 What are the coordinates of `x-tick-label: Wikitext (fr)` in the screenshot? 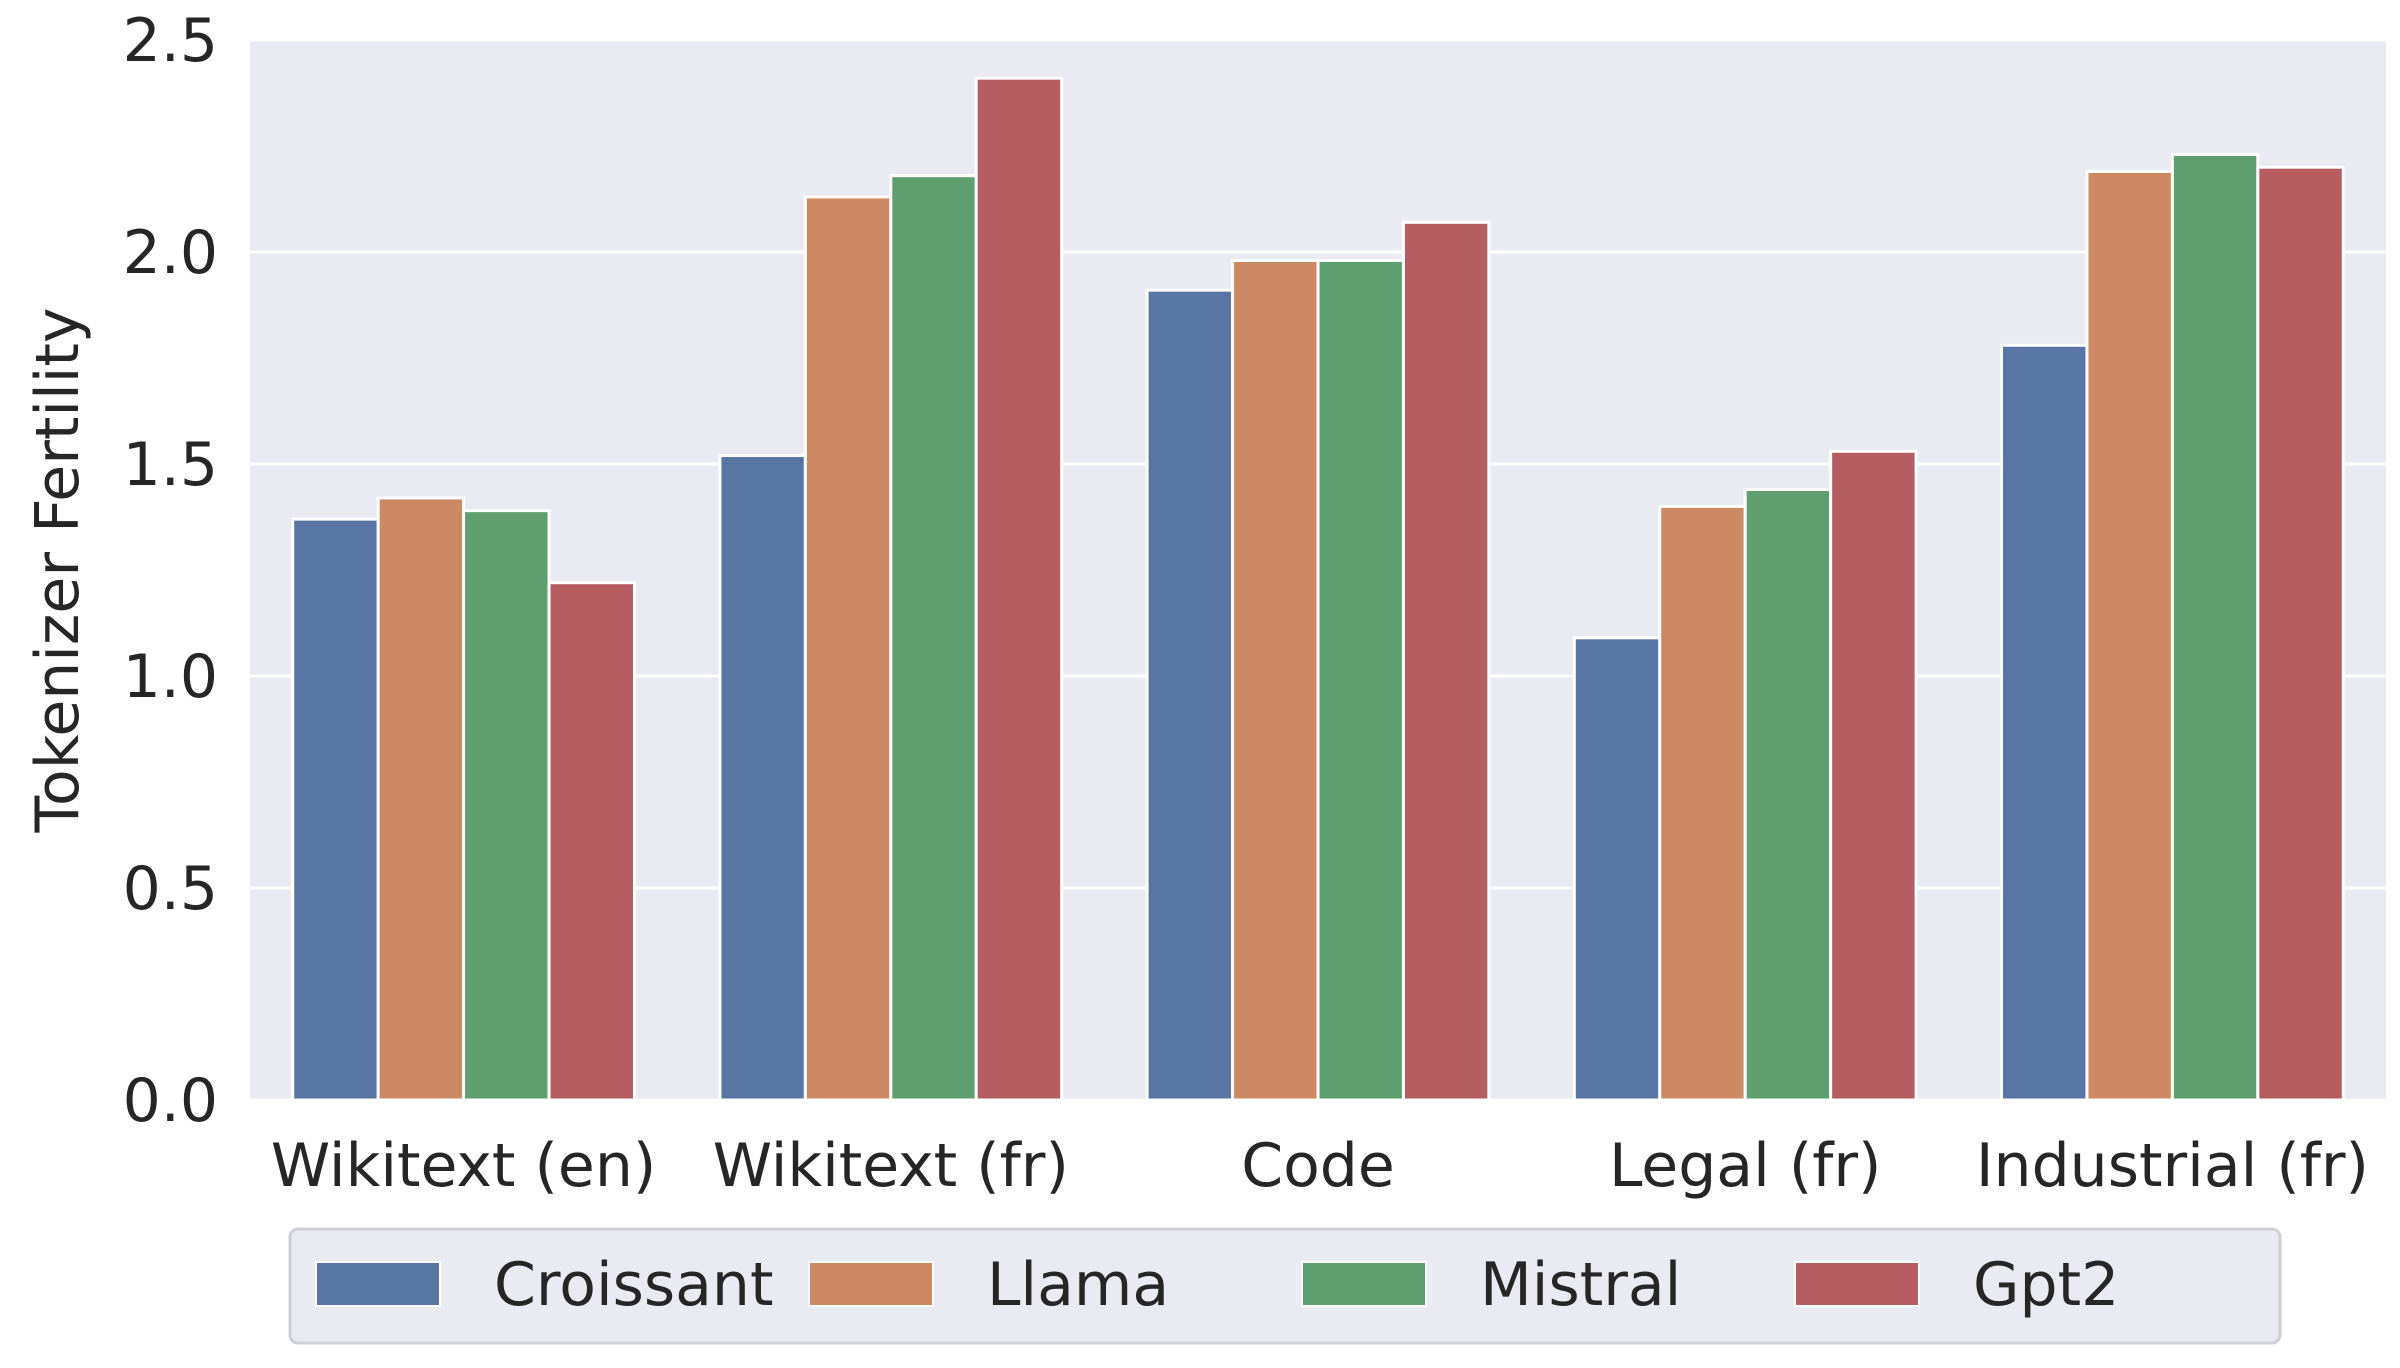 It's located at (891, 1166).